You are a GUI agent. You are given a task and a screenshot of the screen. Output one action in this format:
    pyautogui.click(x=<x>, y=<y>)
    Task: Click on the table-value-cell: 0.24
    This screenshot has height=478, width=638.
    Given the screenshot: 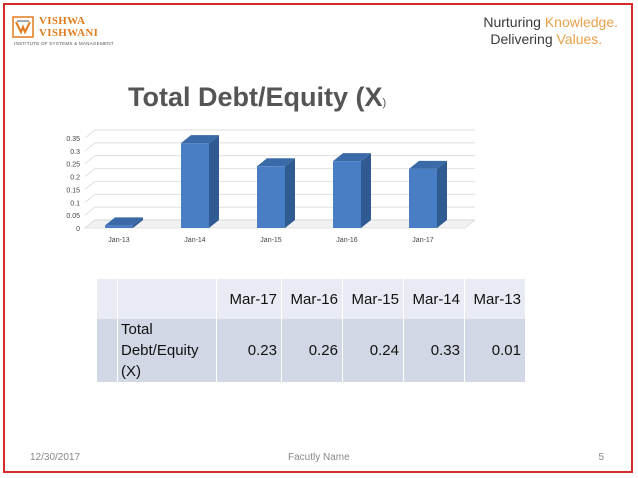 What is the action you would take?
    pyautogui.click(x=373, y=350)
    